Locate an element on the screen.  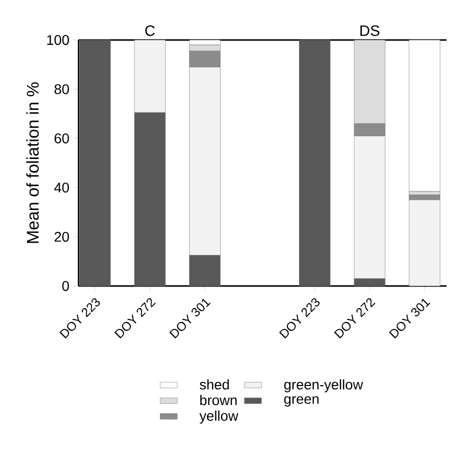
y-tick-label: 60 is located at coordinates (61, 138).